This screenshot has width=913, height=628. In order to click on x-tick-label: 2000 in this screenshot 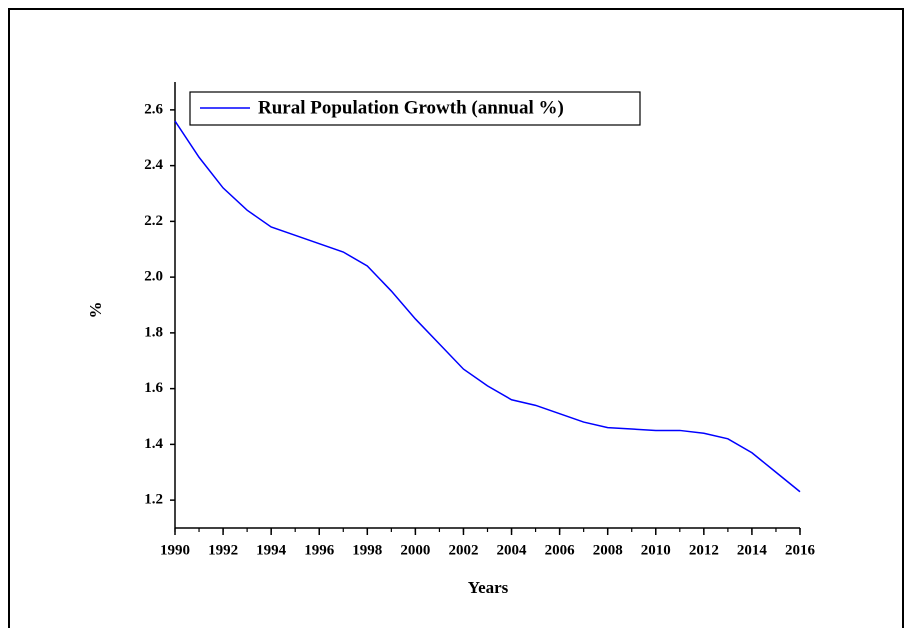, I will do `click(415, 550)`.